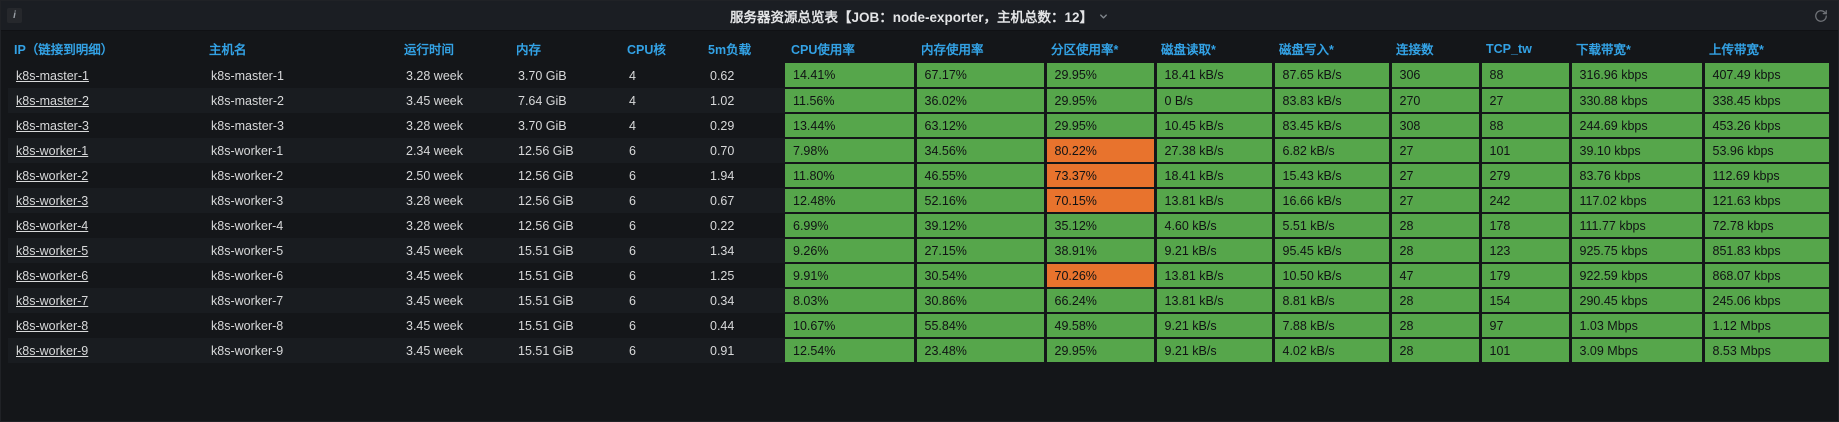 This screenshot has height=422, width=1839. Describe the element at coordinates (1332, 76) in the screenshot. I see `cell-disk_write: 87.65 kB/s` at that location.